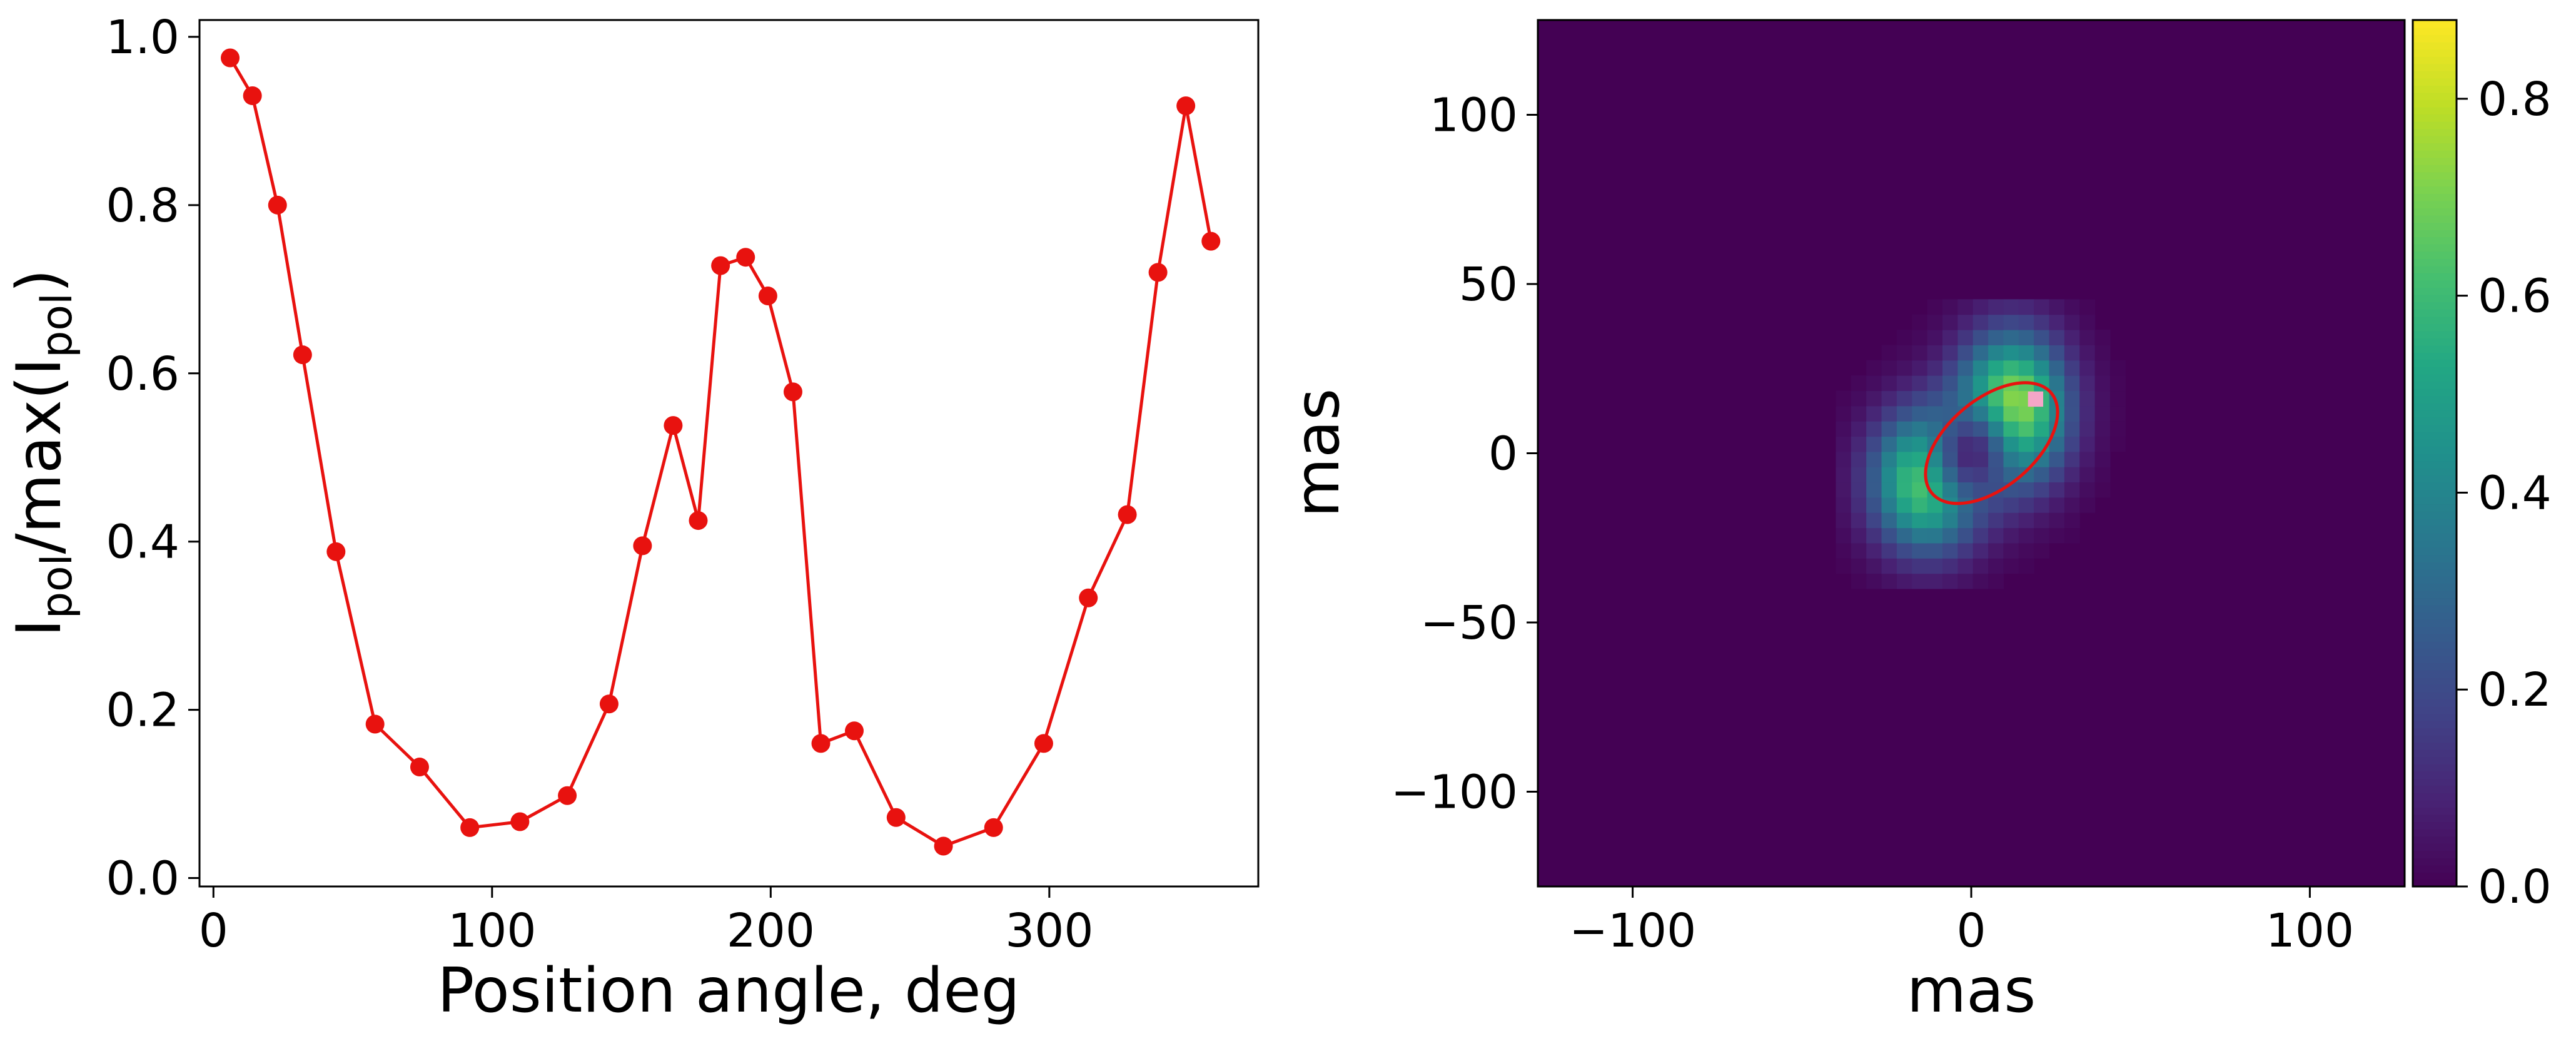  What do you see at coordinates (1971, 991) in the screenshot?
I see `right-x-axis-label: mas` at bounding box center [1971, 991].